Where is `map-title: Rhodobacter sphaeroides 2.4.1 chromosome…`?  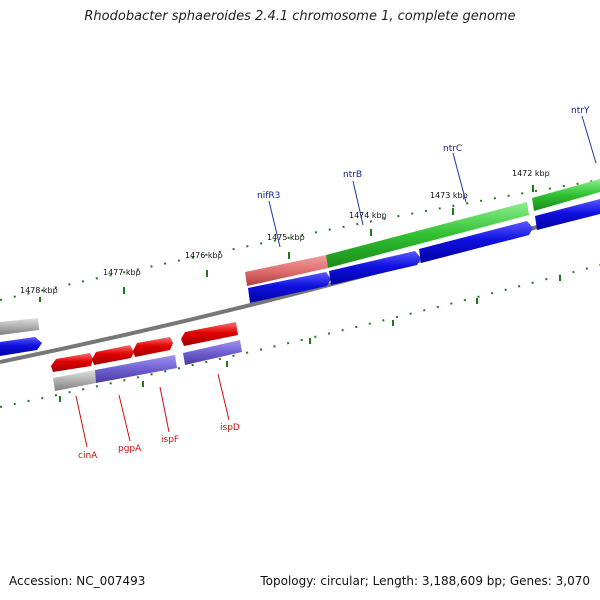 map-title: Rhodobacter sphaeroides 2.4.1 chromosome… is located at coordinates (300, 16).